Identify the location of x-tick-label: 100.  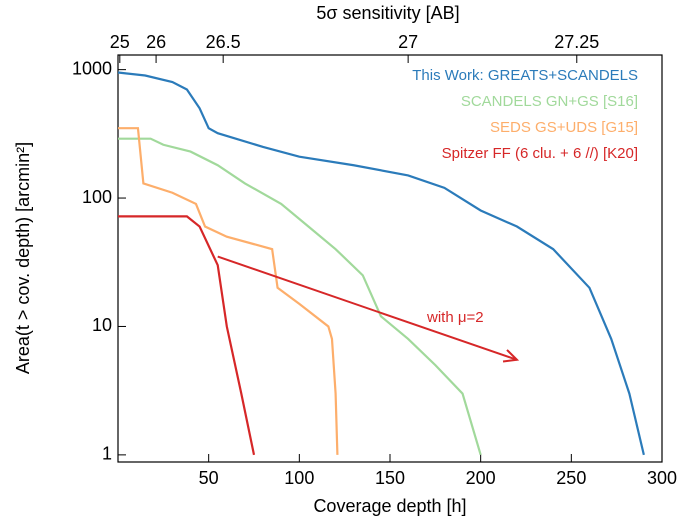
(299, 478).